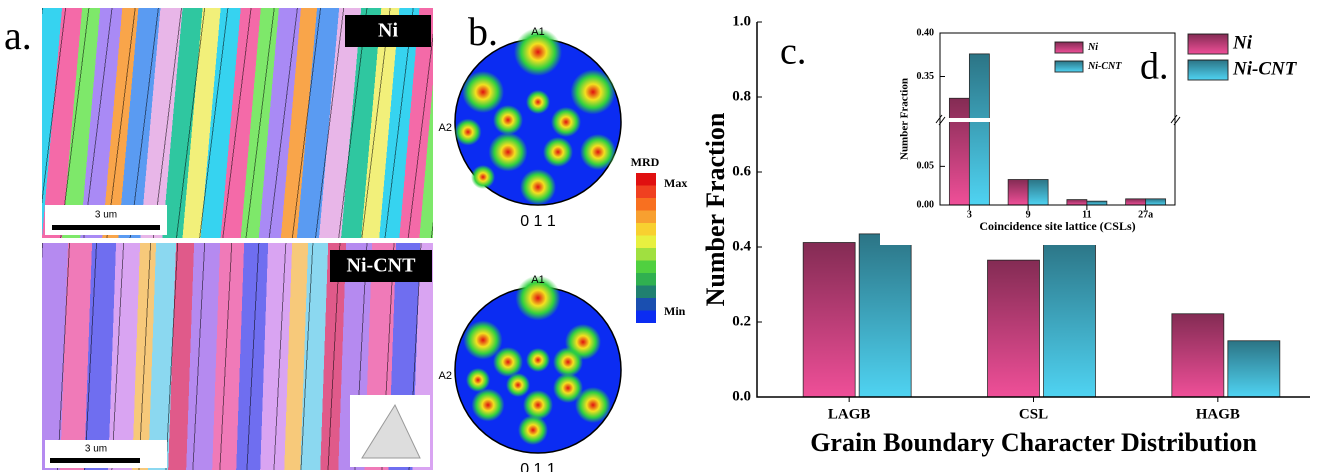 The height and width of the screenshot is (472, 1325). Describe the element at coordinates (675, 183) in the screenshot. I see `colorbar-max: Max` at that location.